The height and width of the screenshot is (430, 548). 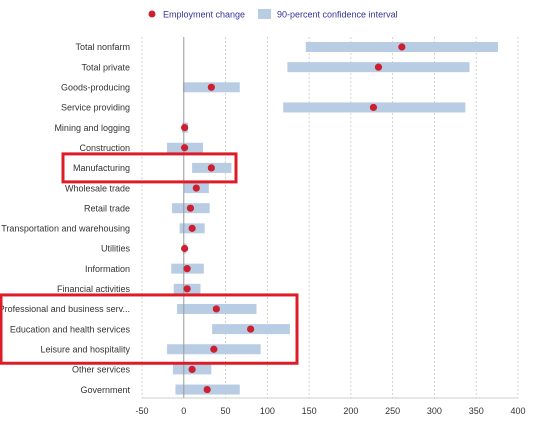 What do you see at coordinates (196, 188) in the screenshot?
I see `point-wholesale-trade` at bounding box center [196, 188].